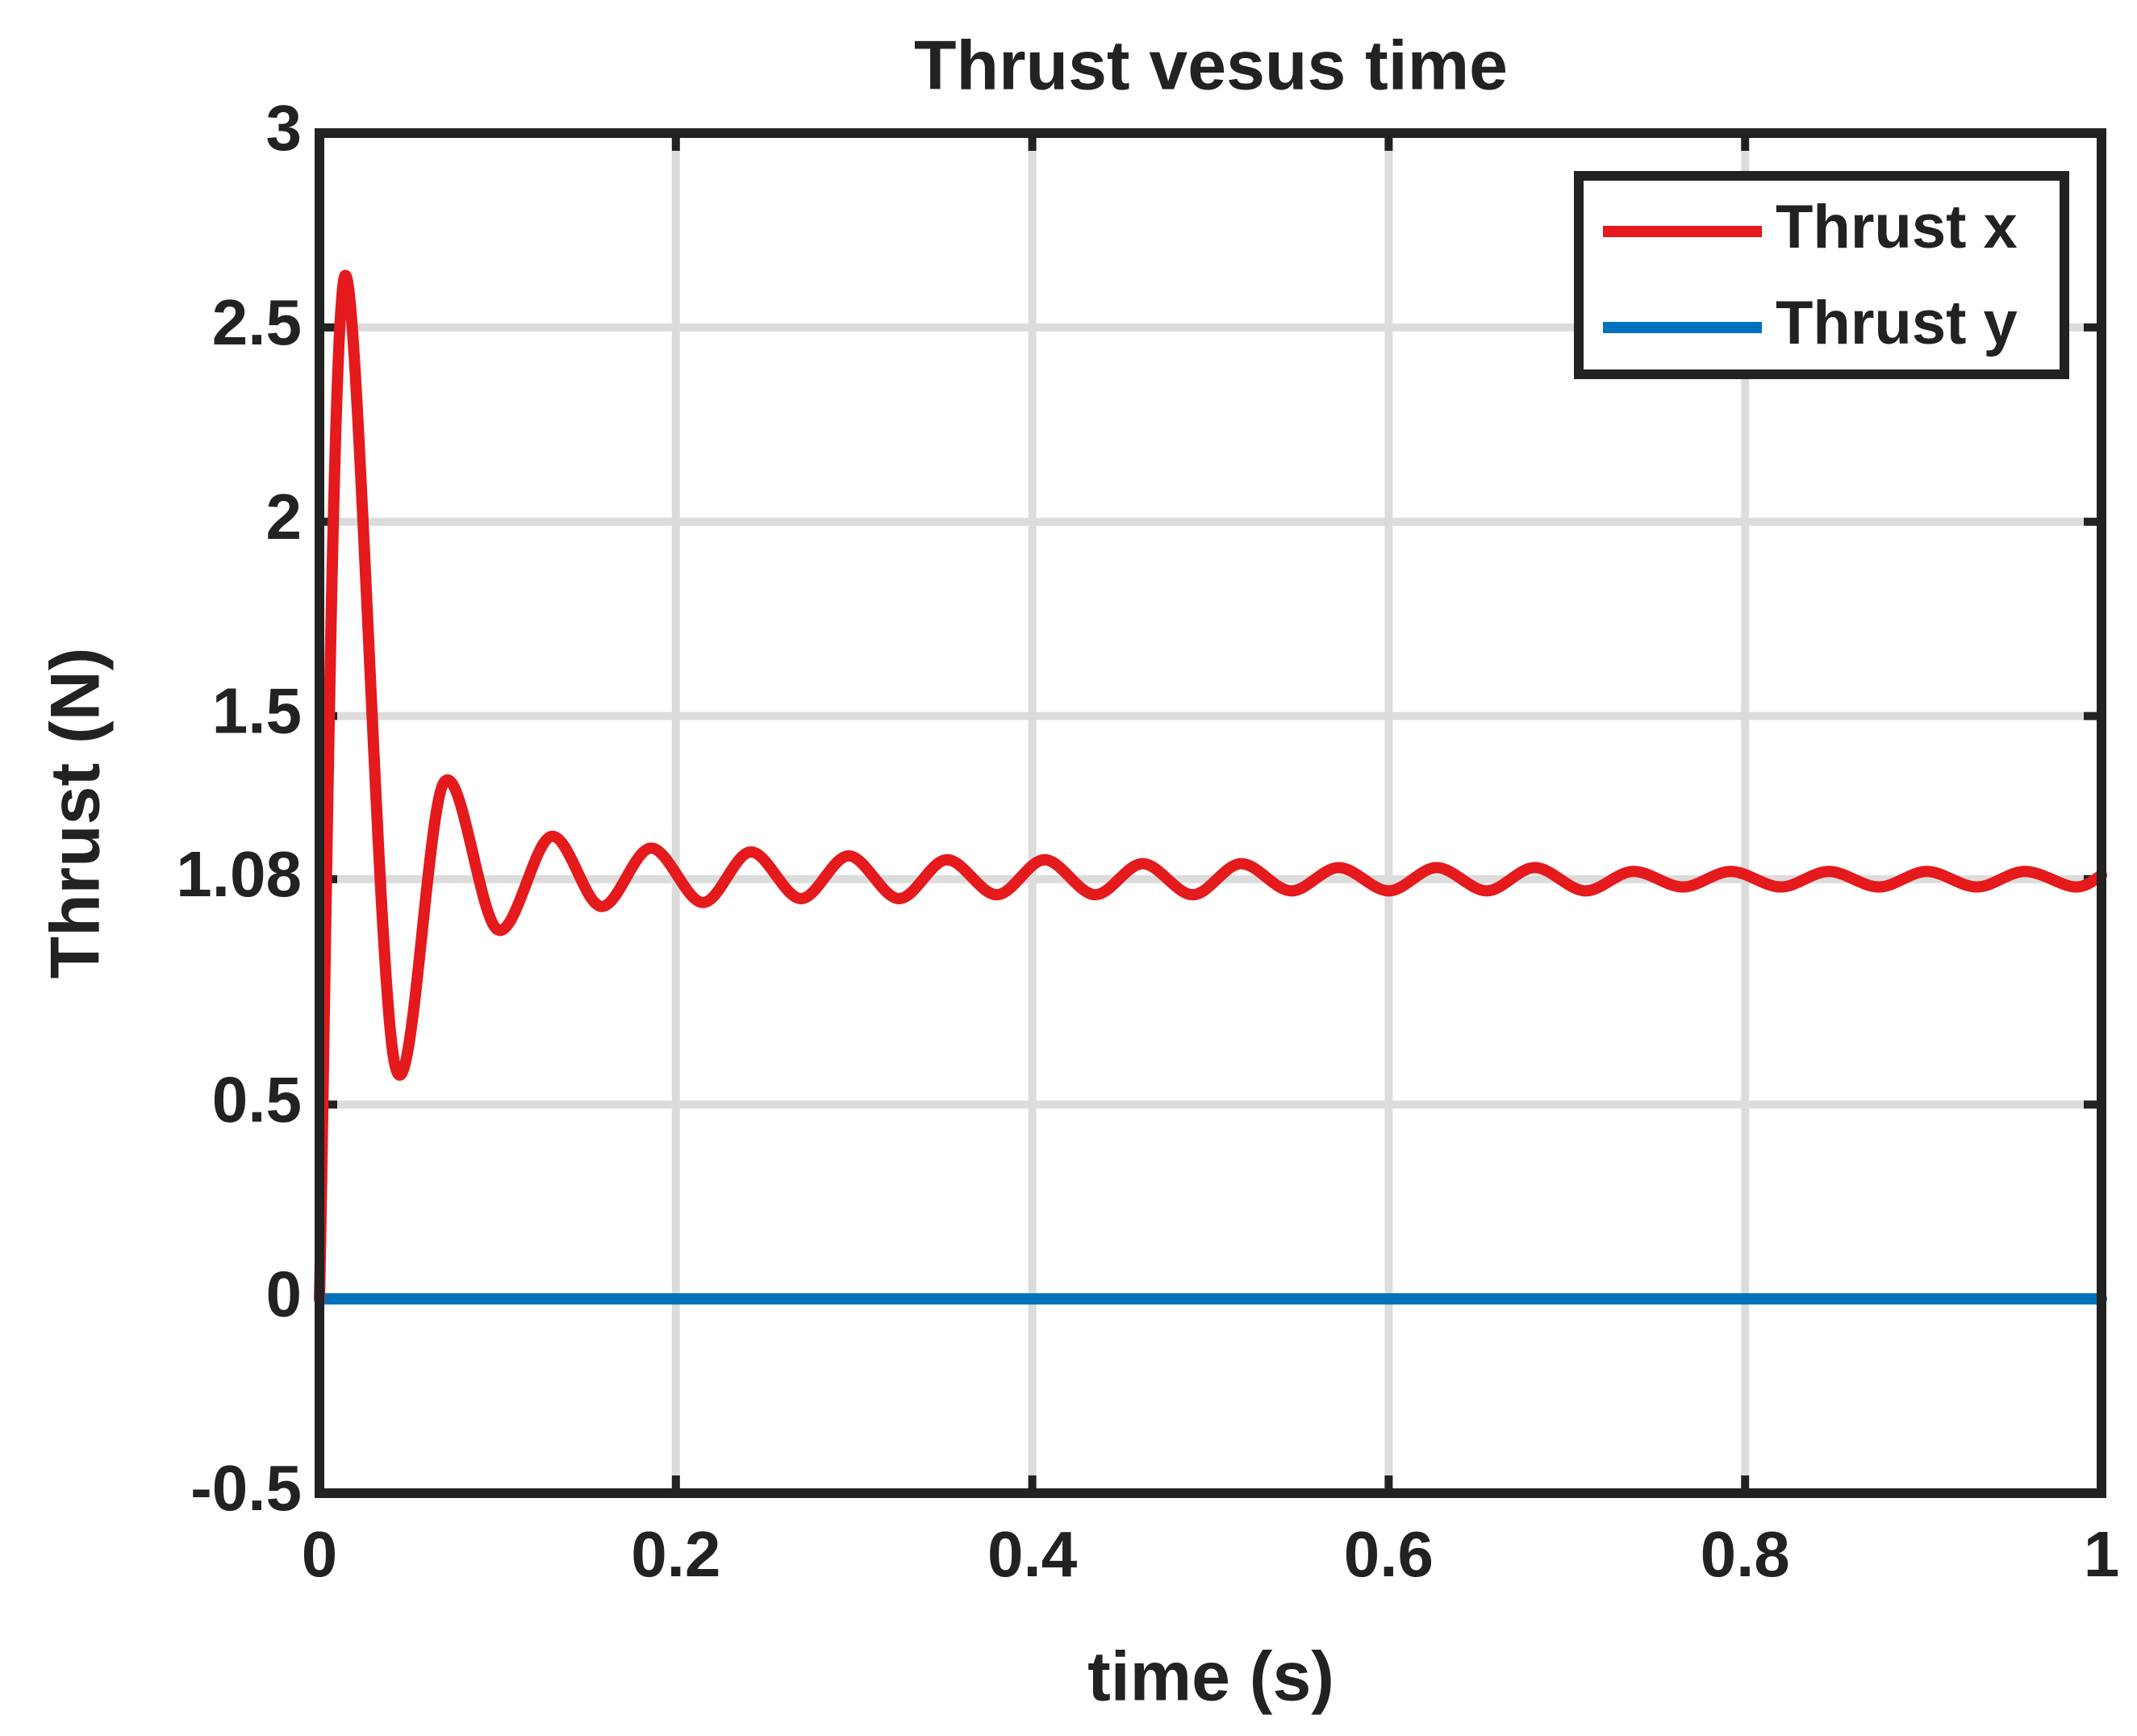 This screenshot has height=1736, width=2137. Describe the element at coordinates (239, 874) in the screenshot. I see `y-tick-label: 1.08` at that location.